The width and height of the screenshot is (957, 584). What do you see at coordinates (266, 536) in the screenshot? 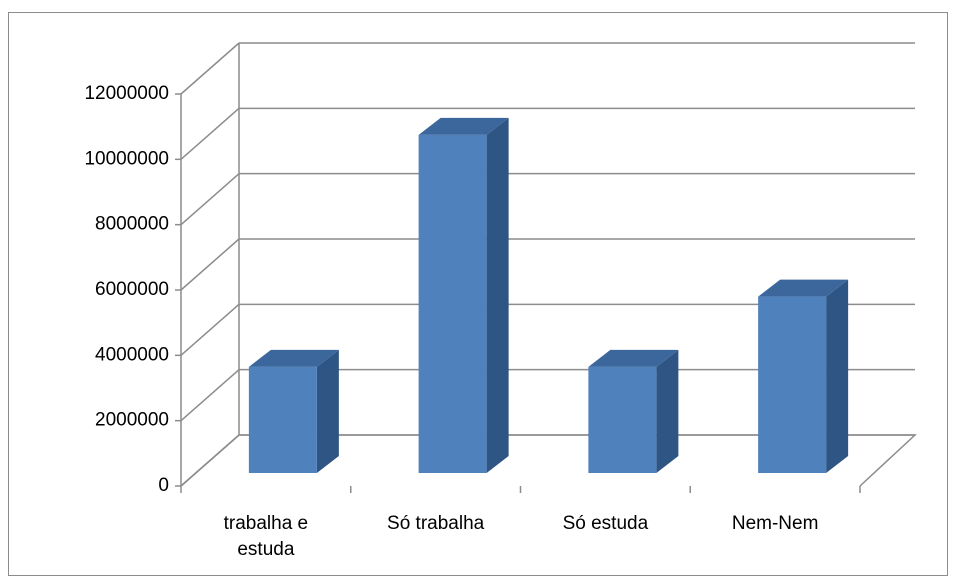
I see `x-tick-label: trabalha e estuda` at bounding box center [266, 536].